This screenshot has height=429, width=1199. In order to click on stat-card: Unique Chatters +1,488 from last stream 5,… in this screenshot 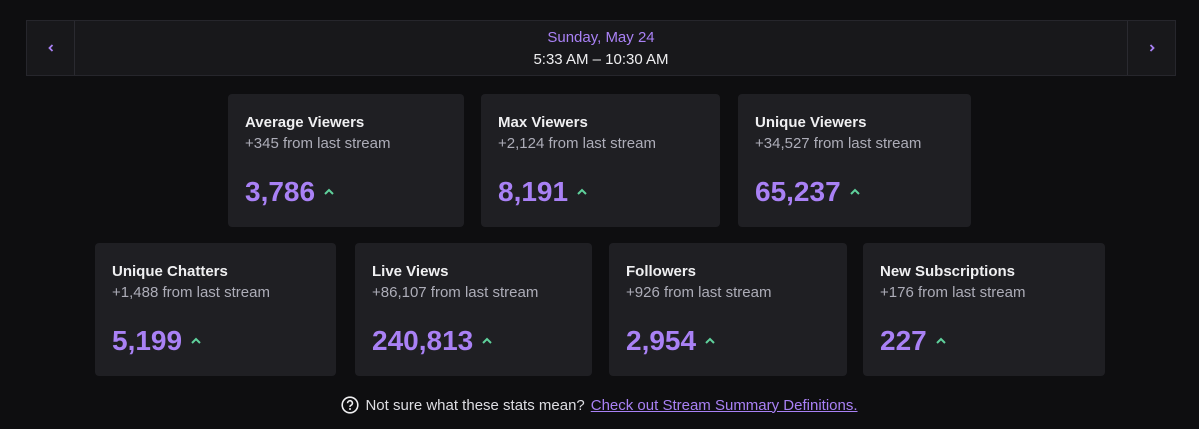, I will do `click(215, 309)`.